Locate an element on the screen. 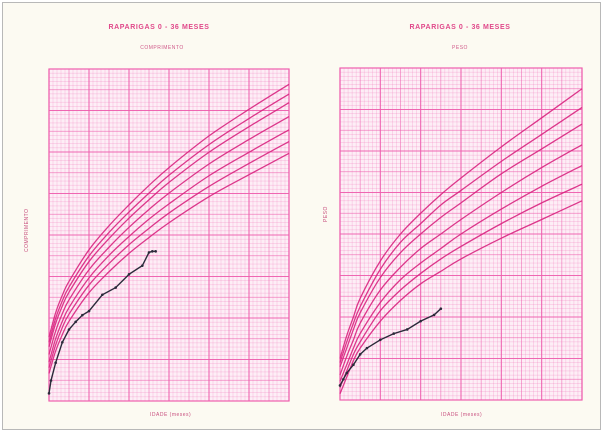  left-chart-subtitle: COMPRIMENTO is located at coordinates (162, 48).